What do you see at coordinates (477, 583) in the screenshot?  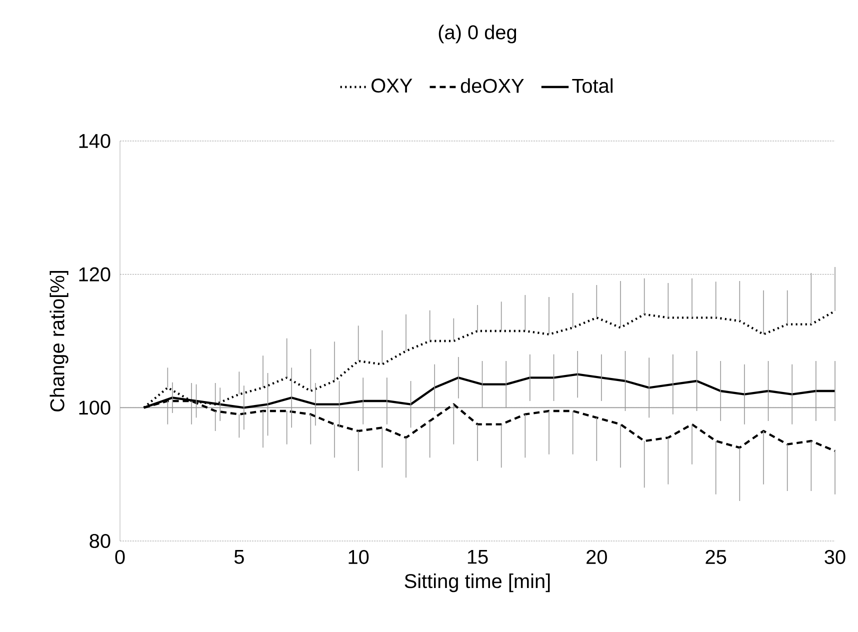 I see `x-axis-title: Sitting time [min]` at bounding box center [477, 583].